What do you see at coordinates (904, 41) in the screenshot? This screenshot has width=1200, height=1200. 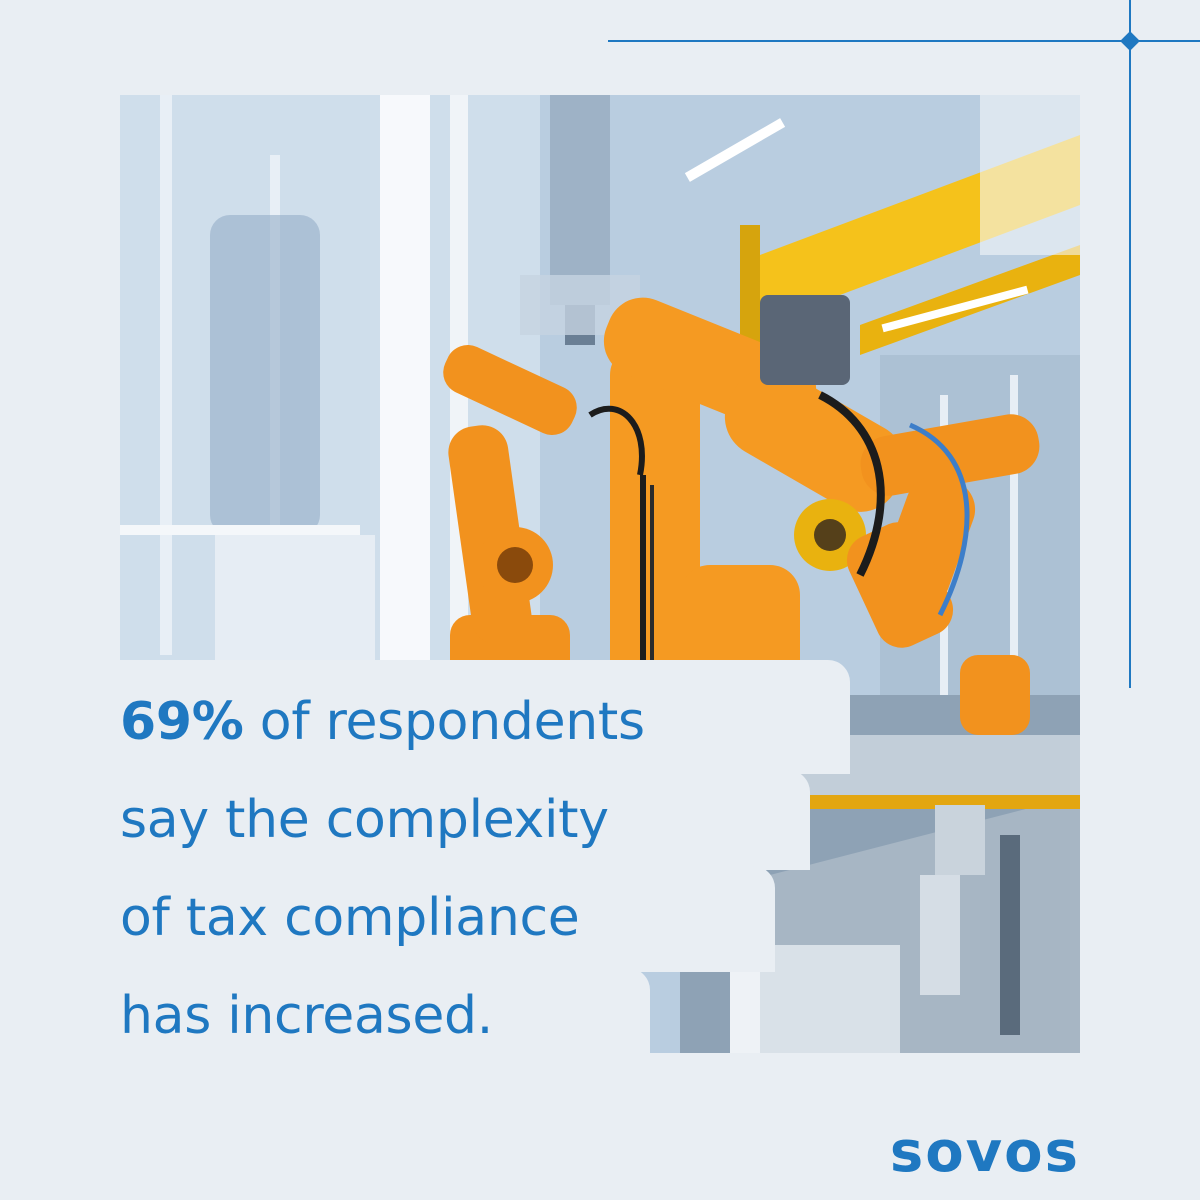 I see `decorative-horizontal-line` at bounding box center [904, 41].